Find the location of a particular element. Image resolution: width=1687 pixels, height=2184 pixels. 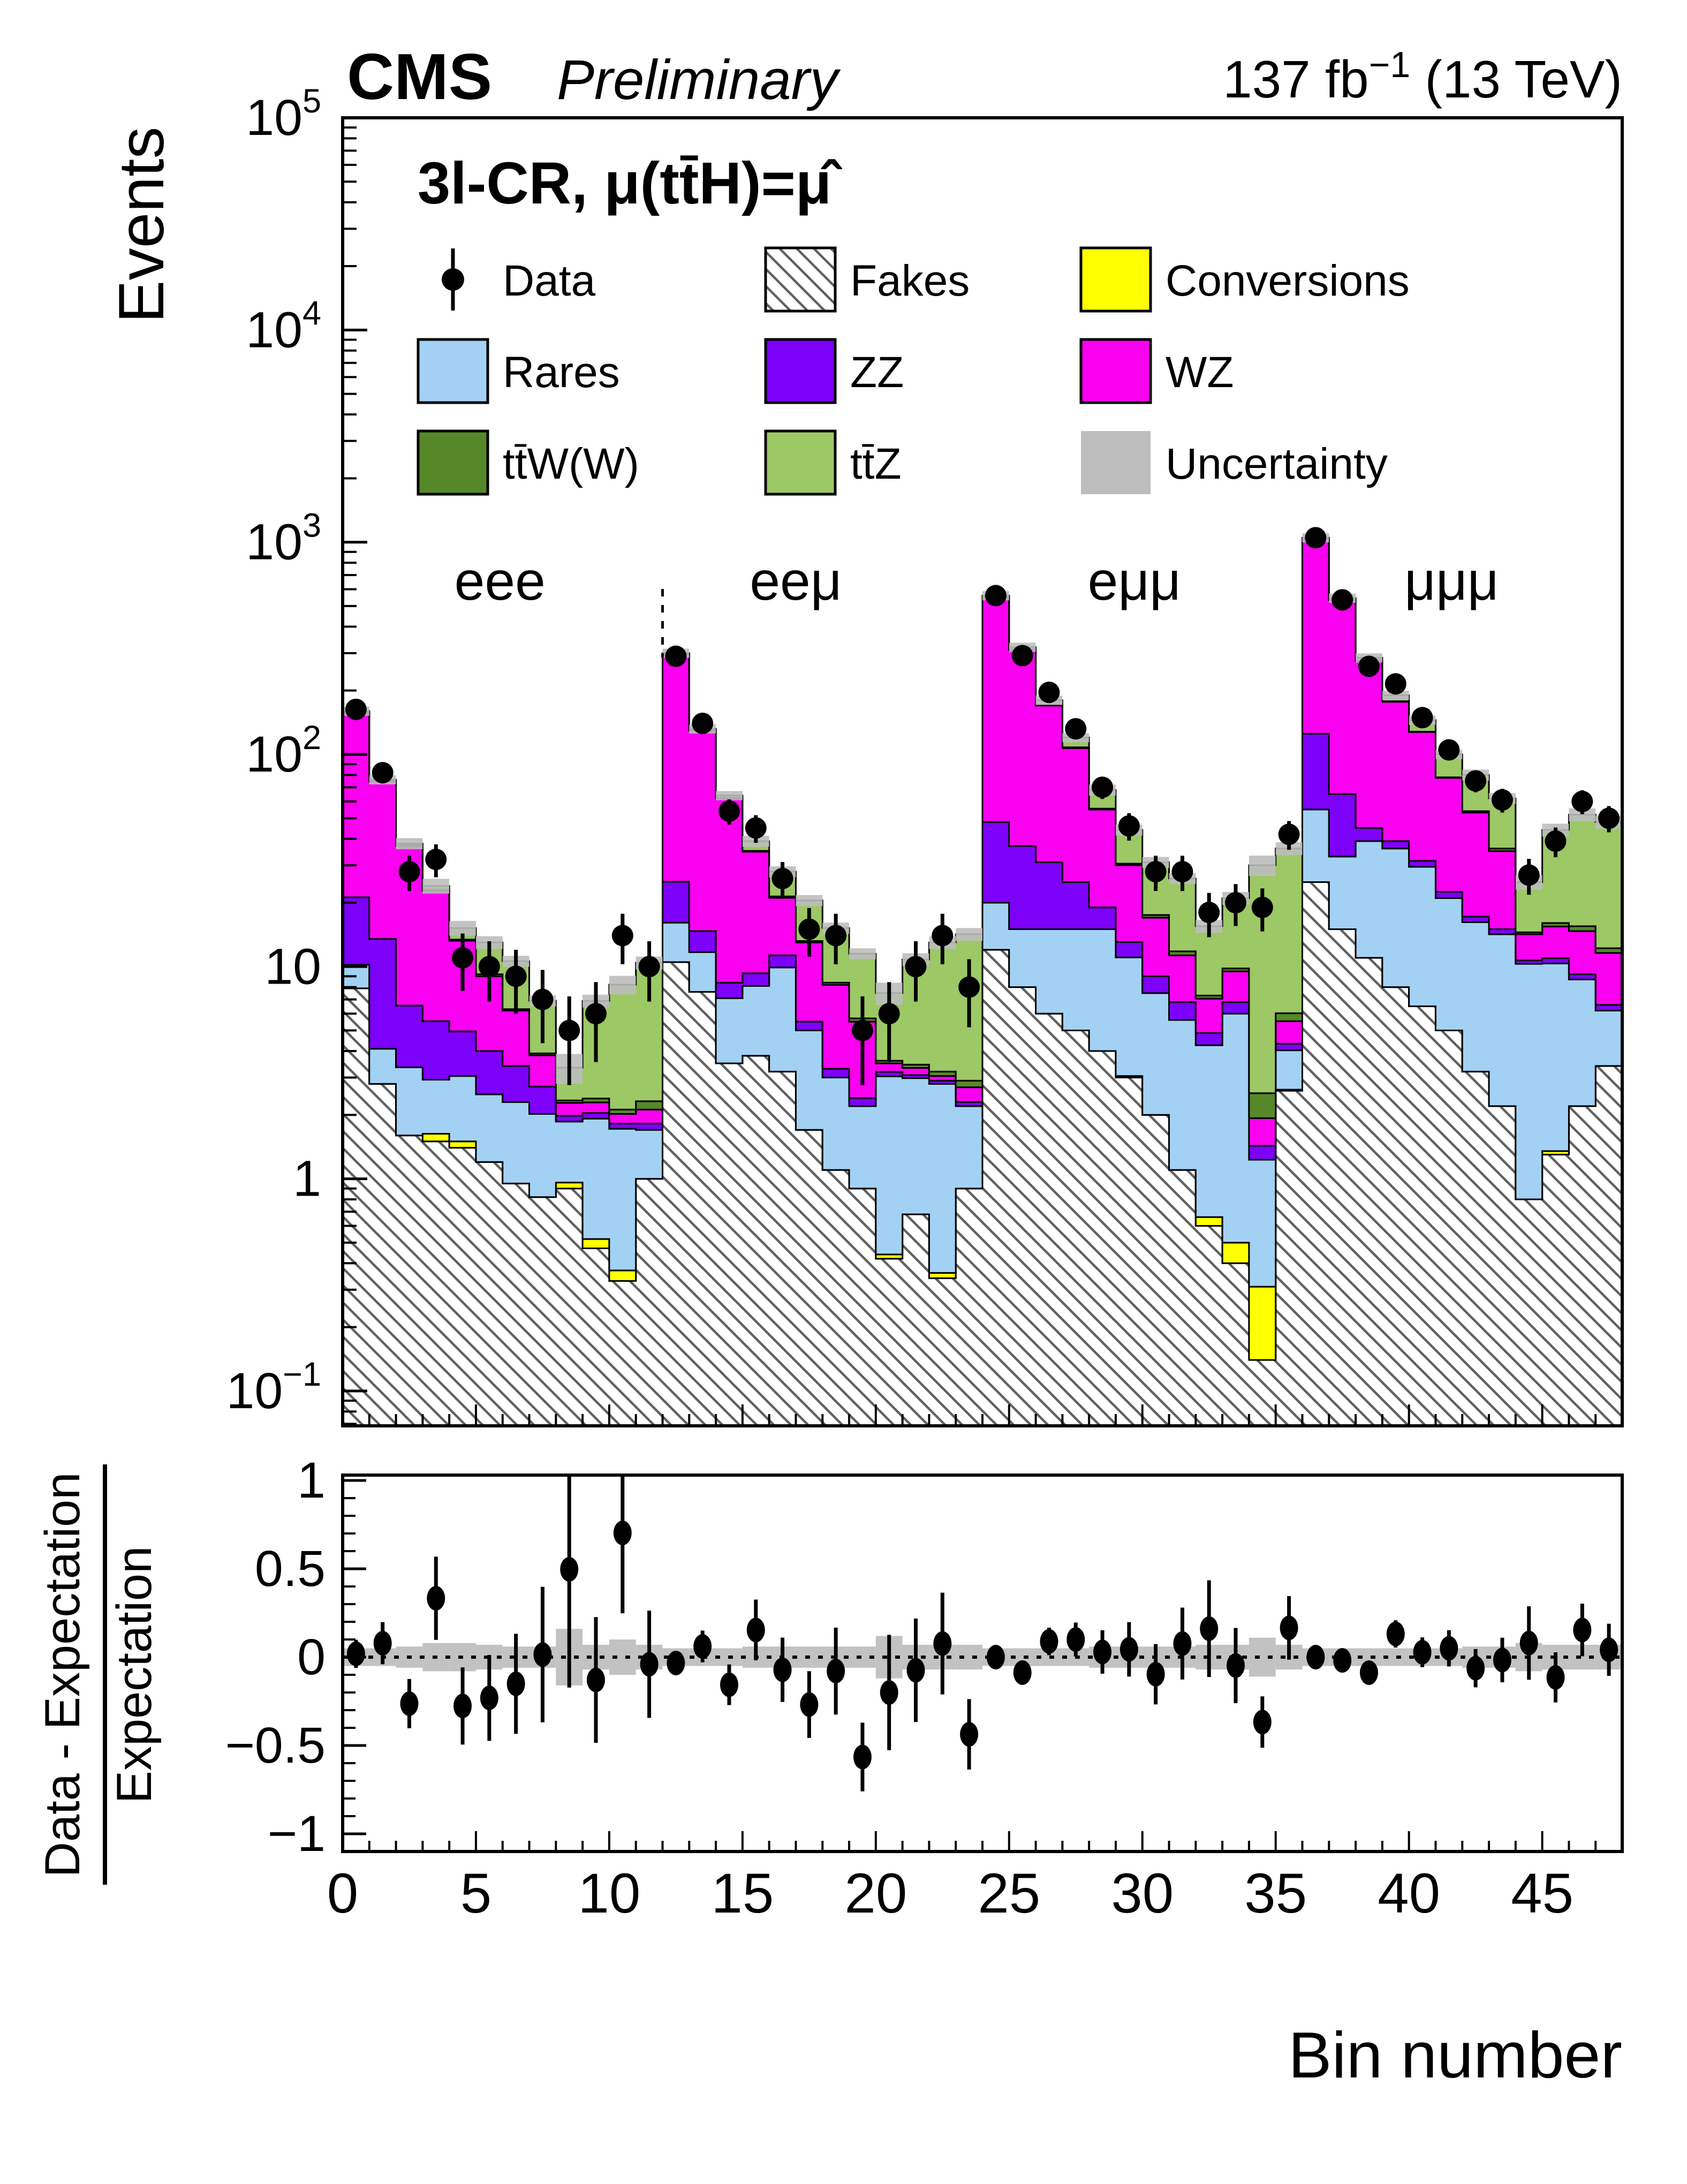

preliminary-label: Preliminary is located at coordinates (699, 80).